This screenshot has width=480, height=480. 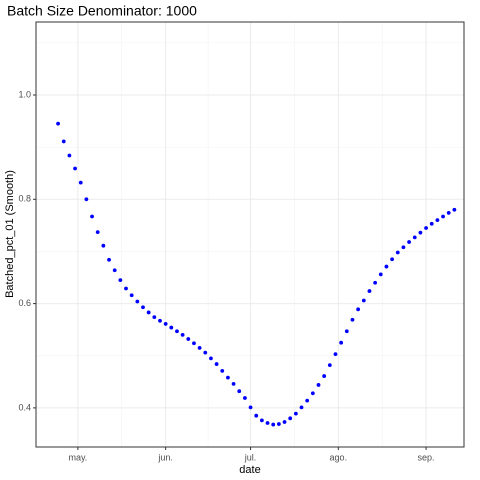 I want to click on y-tick-label: 1.0, so click(x=24, y=94).